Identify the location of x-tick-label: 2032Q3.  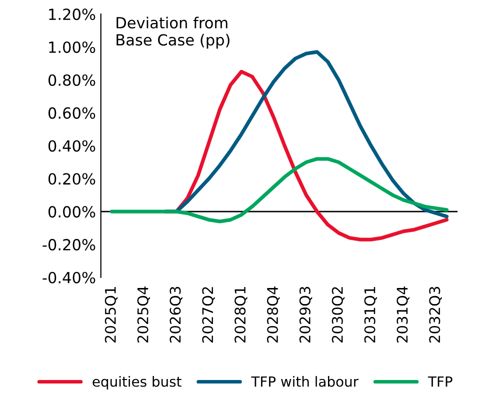
(435, 314).